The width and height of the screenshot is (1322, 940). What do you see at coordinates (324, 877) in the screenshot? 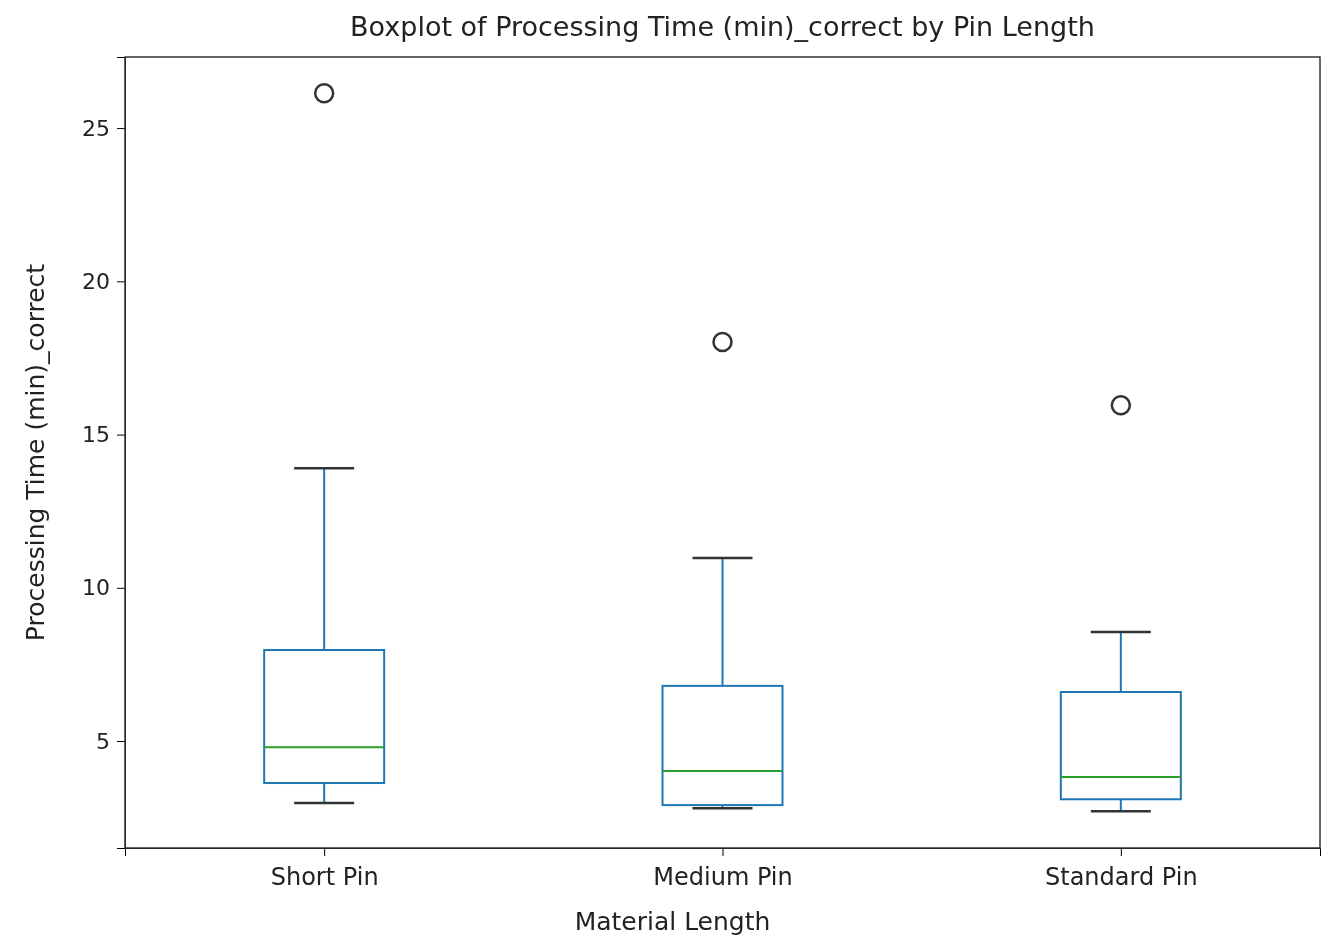
I see `x-tick-label: Short Pin` at bounding box center [324, 877].